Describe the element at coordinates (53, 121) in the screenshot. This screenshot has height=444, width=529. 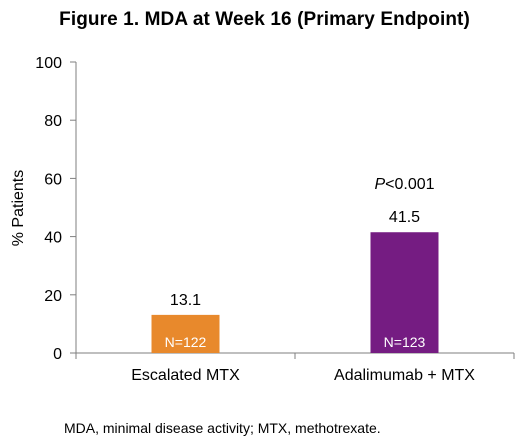
I see `y-tick-label: 80` at that location.